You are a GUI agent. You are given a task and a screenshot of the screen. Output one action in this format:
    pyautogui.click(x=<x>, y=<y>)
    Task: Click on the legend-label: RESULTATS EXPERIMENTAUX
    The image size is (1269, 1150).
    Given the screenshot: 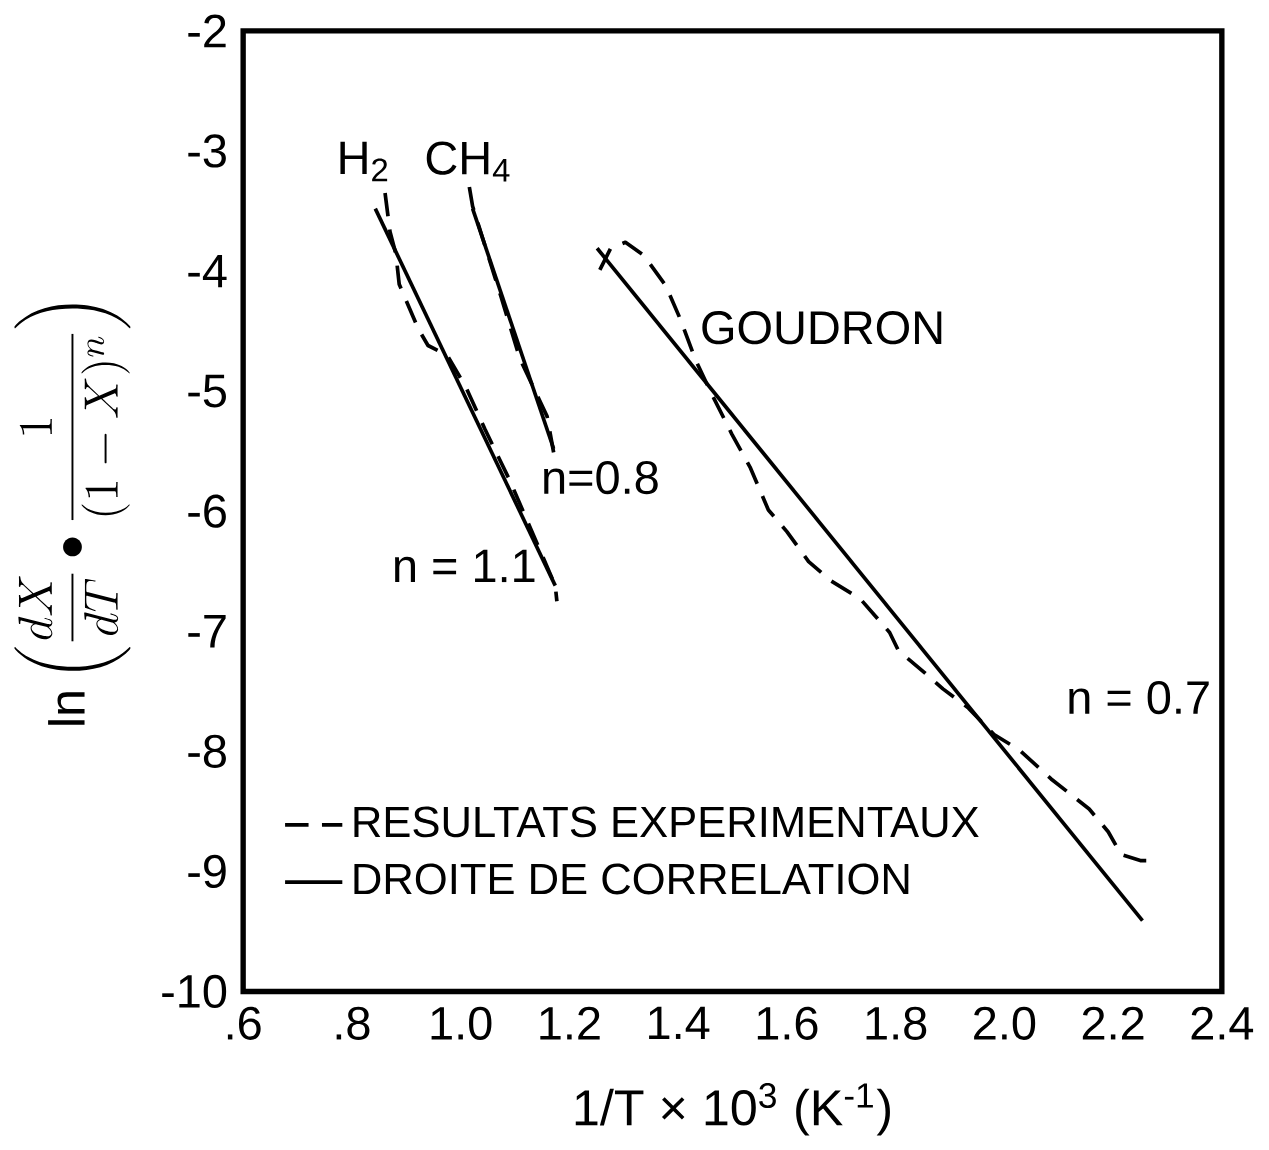 What is the action you would take?
    pyautogui.click(x=666, y=822)
    